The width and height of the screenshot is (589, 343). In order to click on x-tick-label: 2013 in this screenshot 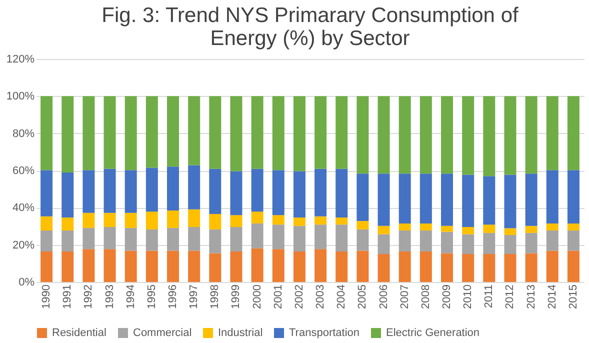, I will do `click(531, 296)`.